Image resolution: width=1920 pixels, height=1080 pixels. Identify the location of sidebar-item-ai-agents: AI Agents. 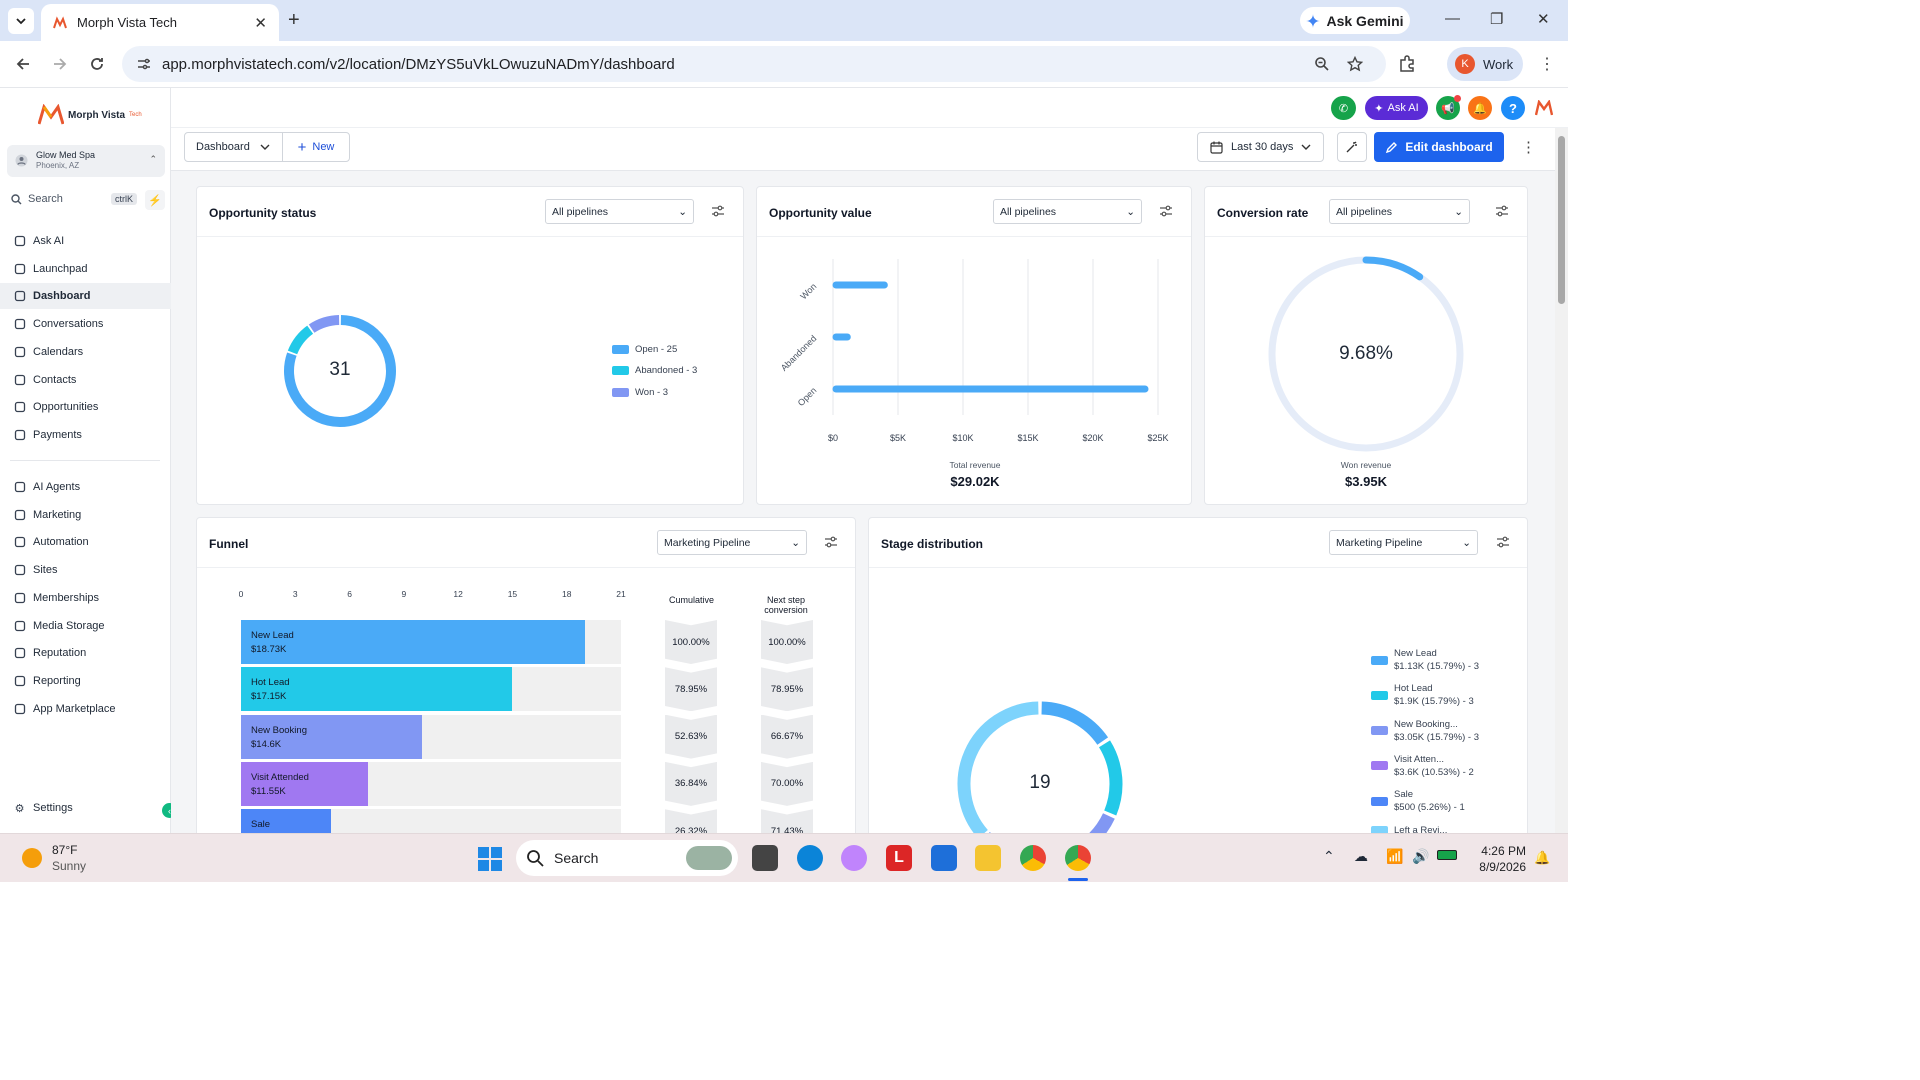
(85, 487).